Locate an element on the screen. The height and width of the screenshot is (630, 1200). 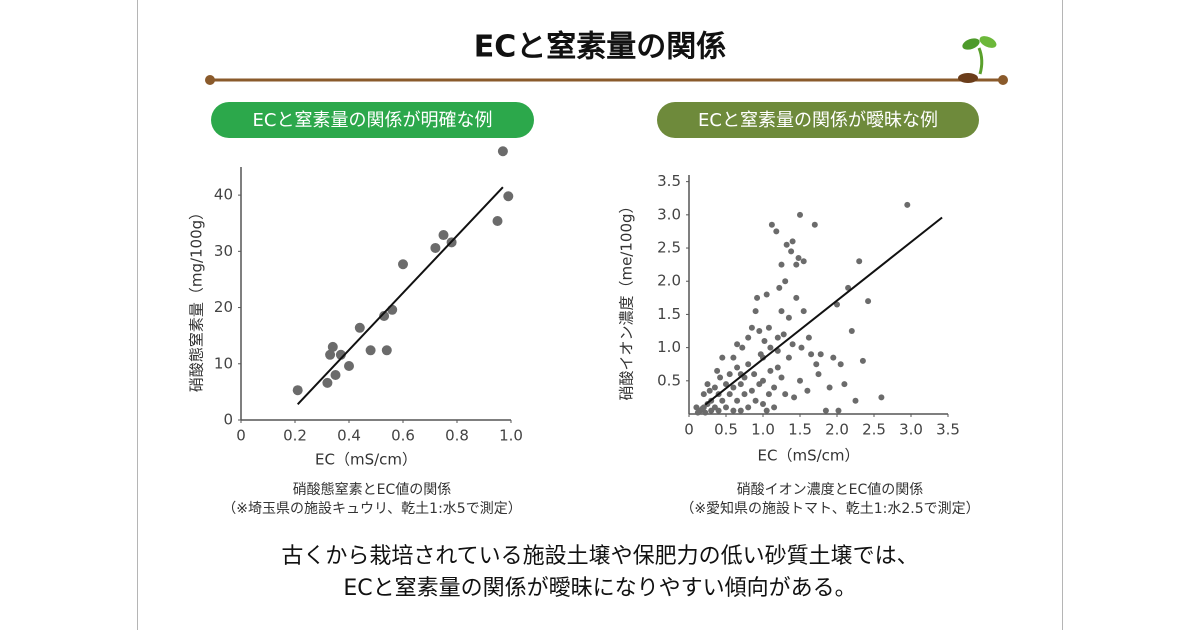
y-tick-label: 0 is located at coordinates (228, 420).